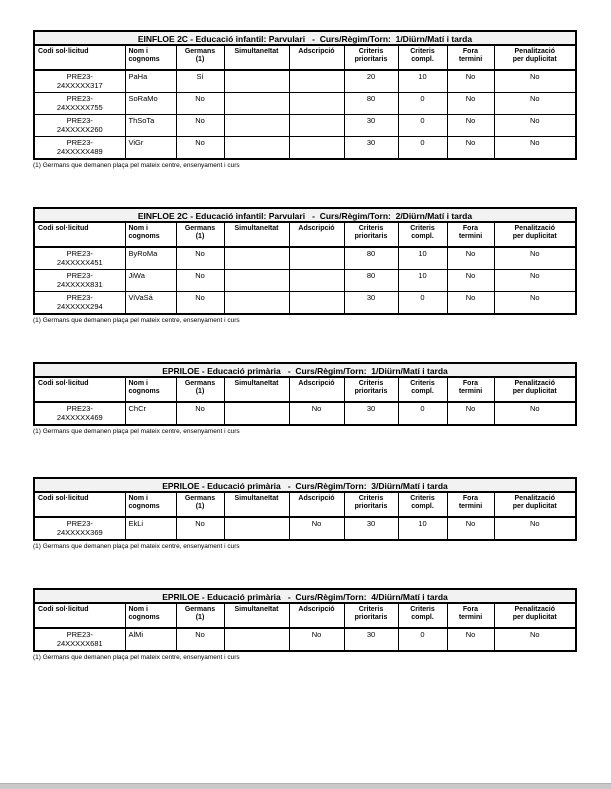  Describe the element at coordinates (150, 258) in the screenshot. I see `cell-nom-i-cognoms: ByRoMa` at that location.